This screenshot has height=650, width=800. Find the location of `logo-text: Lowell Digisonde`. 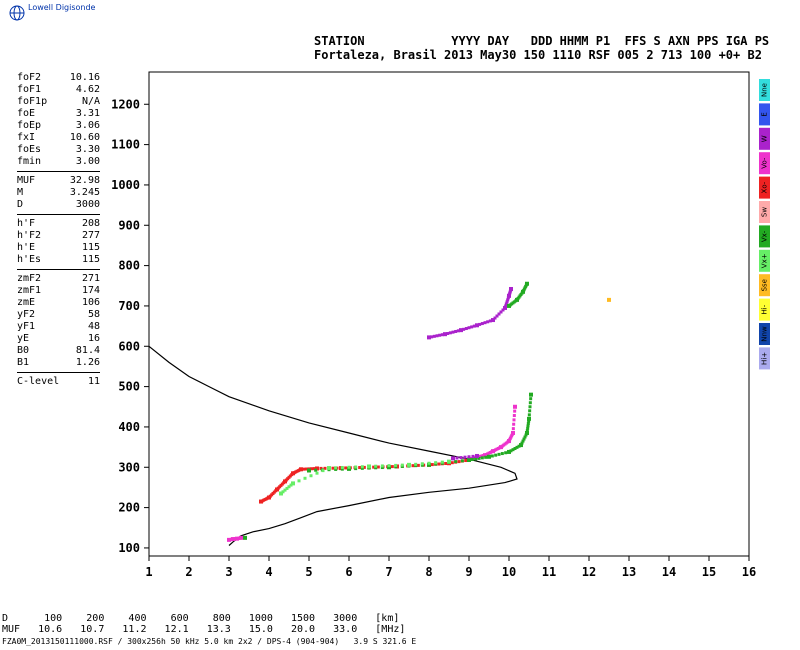

logo-text: Lowell Digisonde is located at coordinates (62, 7).